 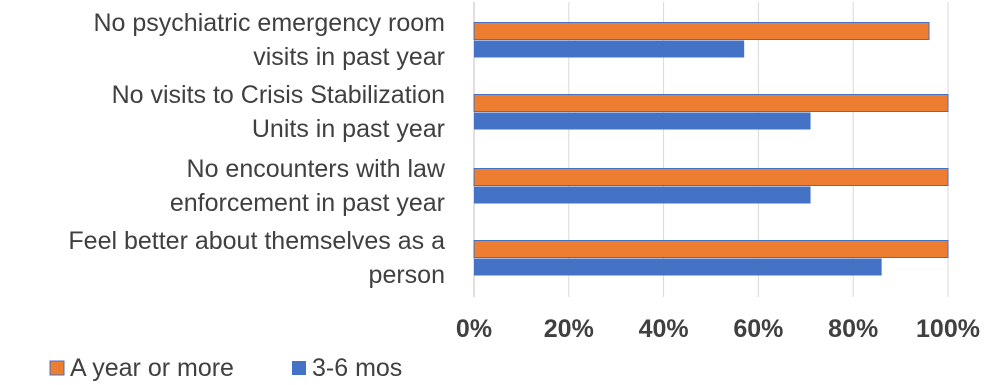 What do you see at coordinates (407, 275) in the screenshot?
I see `category-label-line: person` at bounding box center [407, 275].